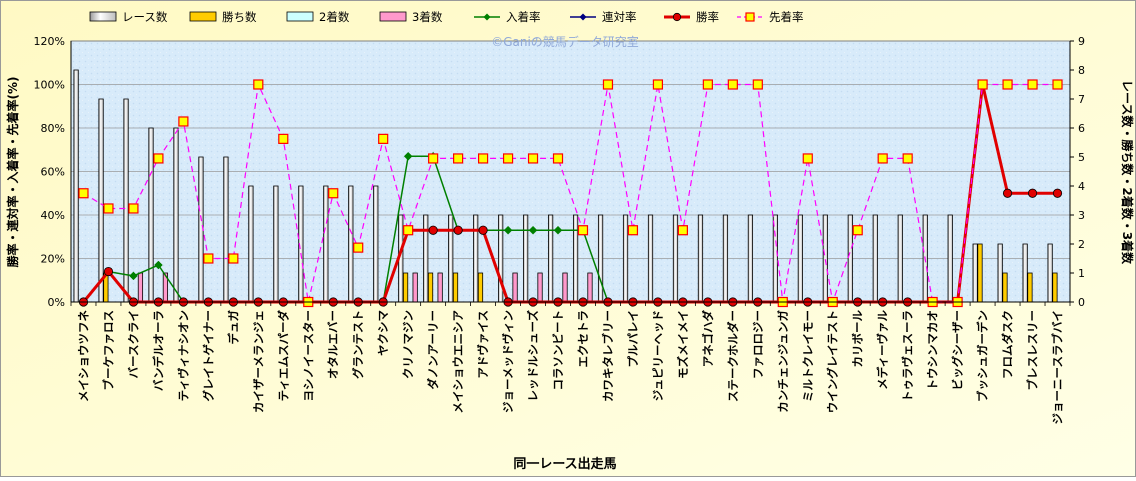  I want to click on y-right-tick-label: 5, so click(1081, 157).